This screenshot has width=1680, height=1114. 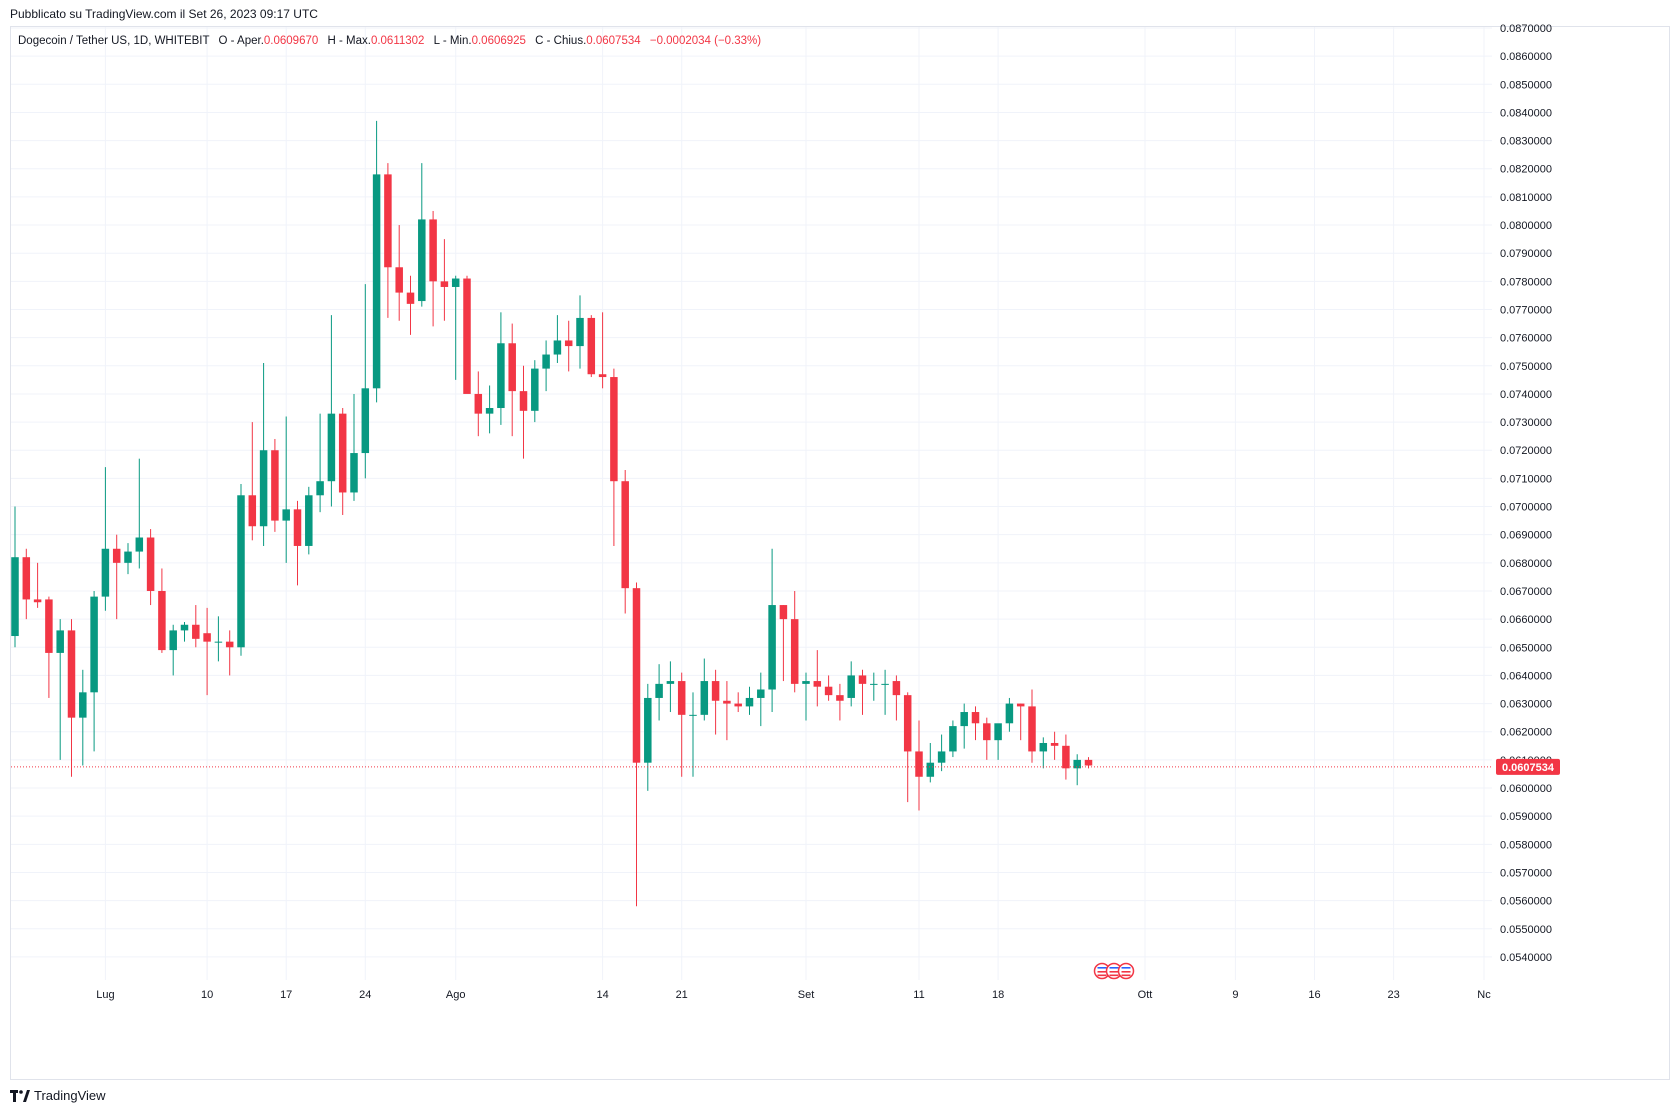 What do you see at coordinates (1526, 254) in the screenshot?
I see `y-tick-label: 0.0790000` at bounding box center [1526, 254].